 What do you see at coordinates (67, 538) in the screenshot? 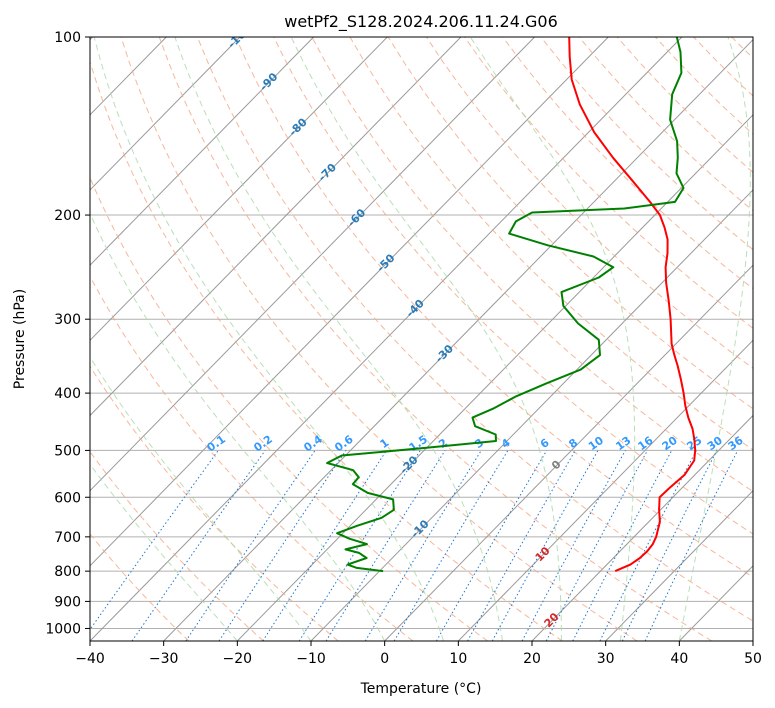
I see `y-tick-label: 700` at bounding box center [67, 538].